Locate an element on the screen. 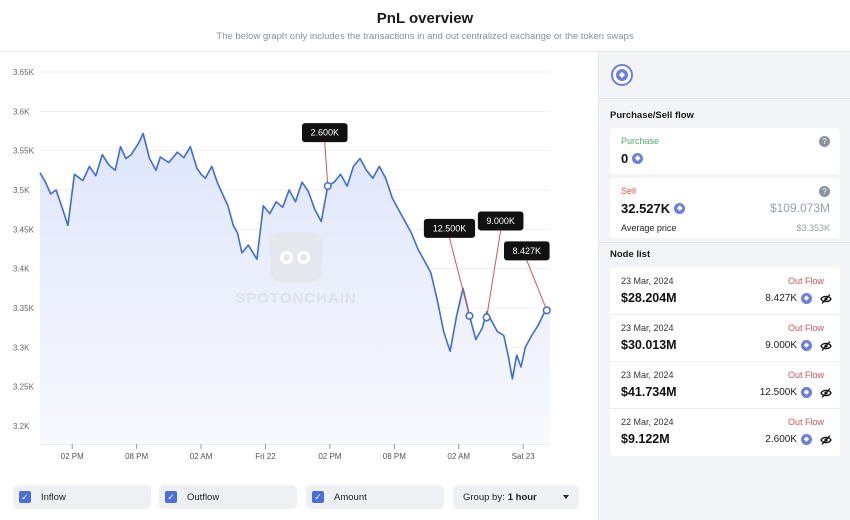 Image resolution: width=850 pixels, height=520 pixels. sell-value: 32.527K ◆ is located at coordinates (653, 208).